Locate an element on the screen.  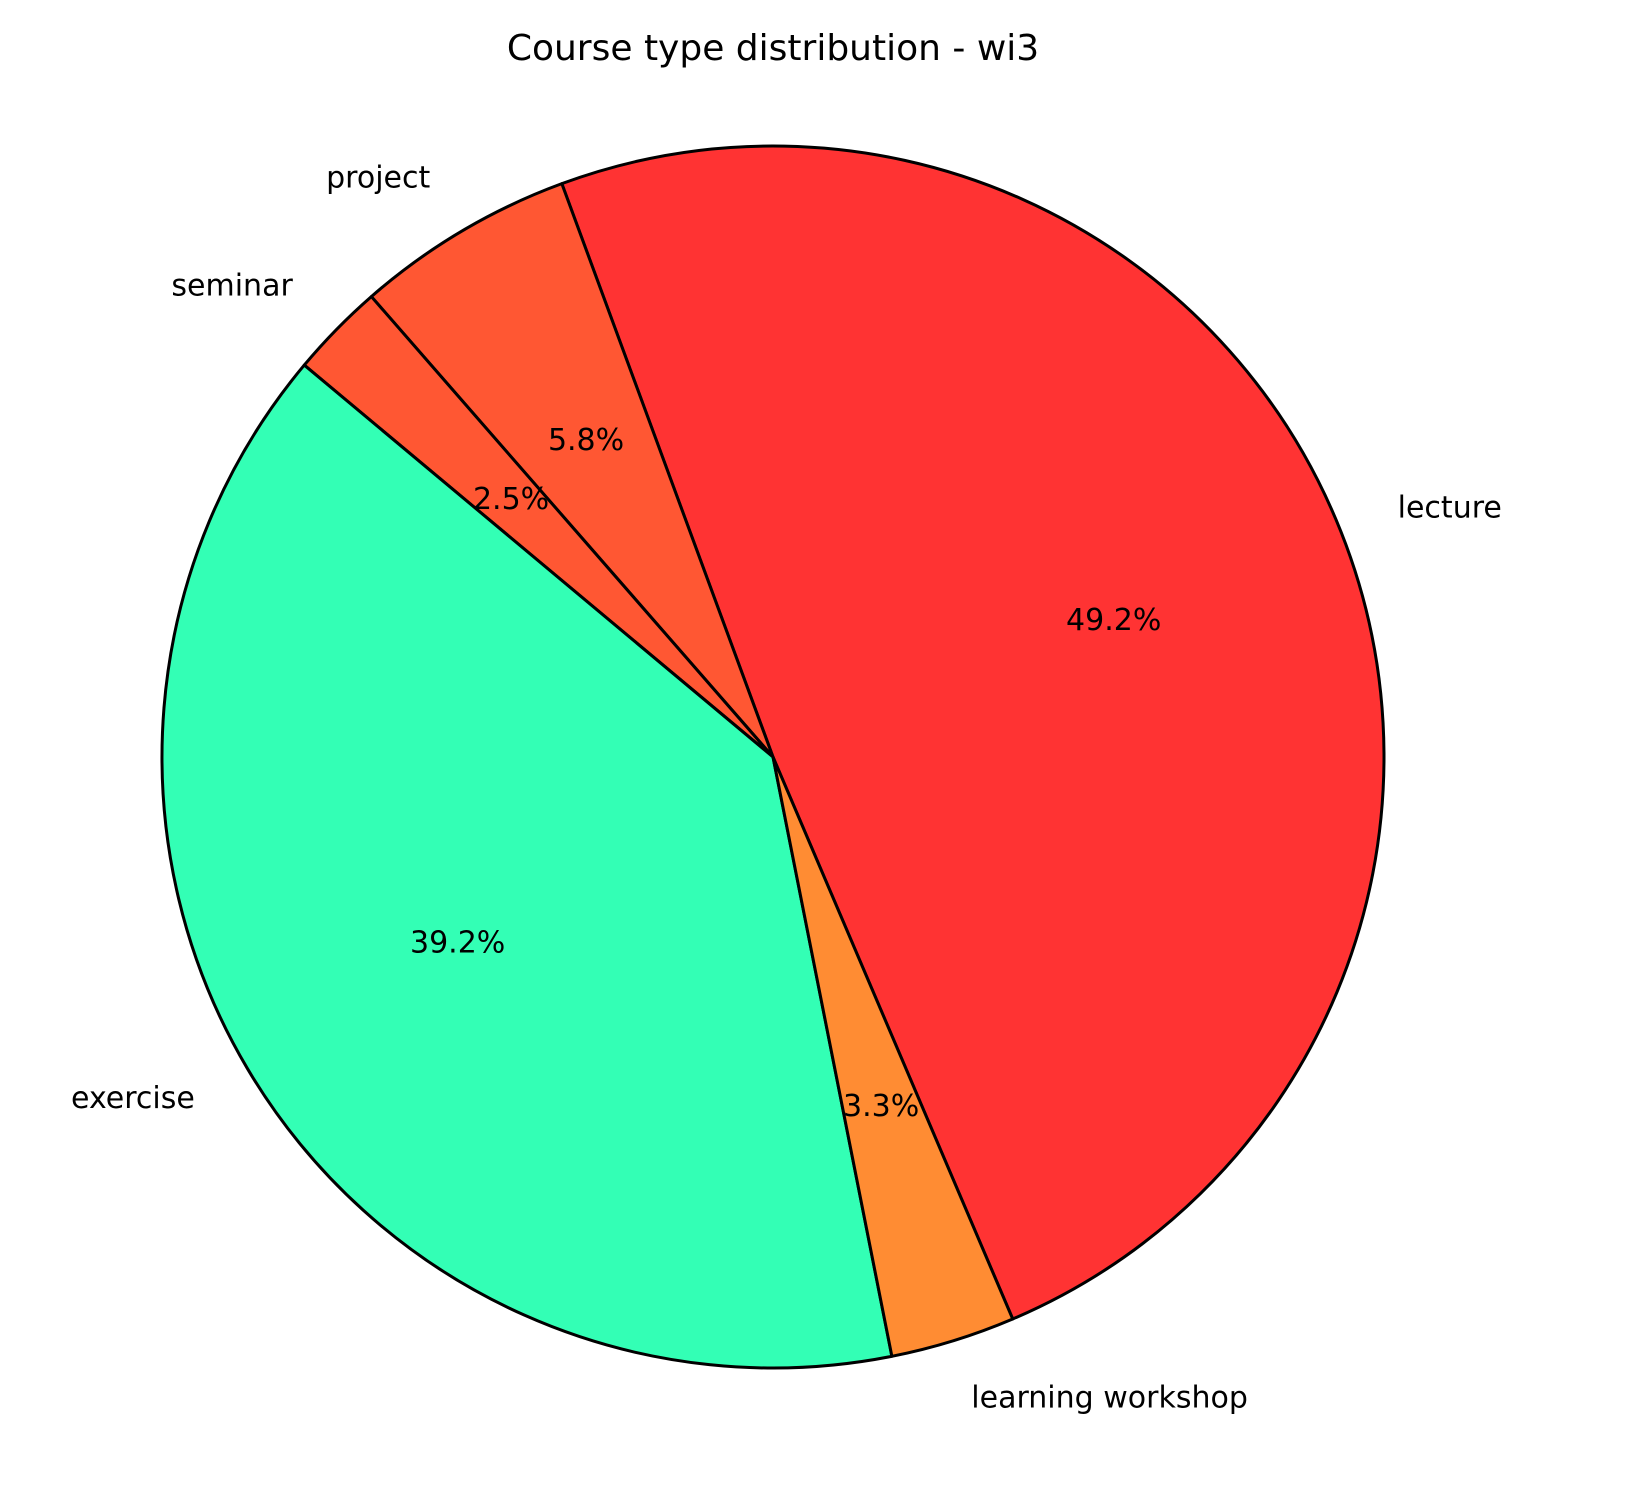
slice-label: exercise is located at coordinates (133, 1098).